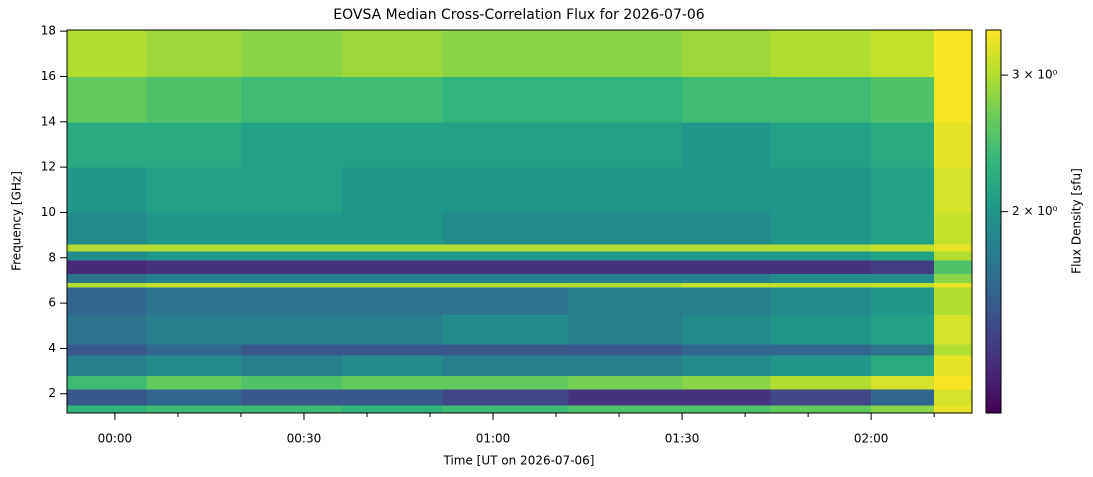  Describe the element at coordinates (304, 439) in the screenshot. I see `x-tick-label: 00:30` at that location.